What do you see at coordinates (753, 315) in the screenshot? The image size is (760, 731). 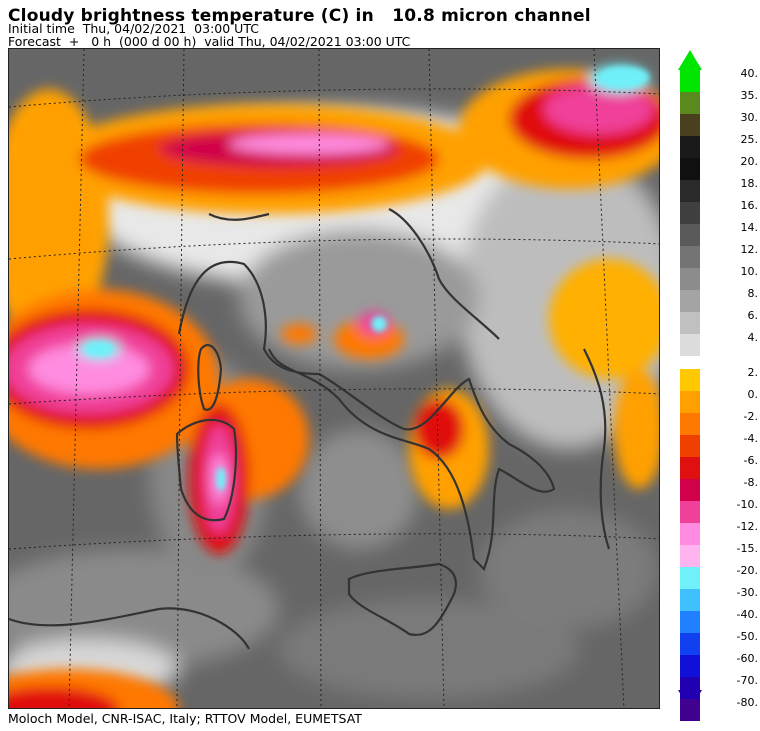 I see `colorbar-label: 6.` at bounding box center [753, 315].